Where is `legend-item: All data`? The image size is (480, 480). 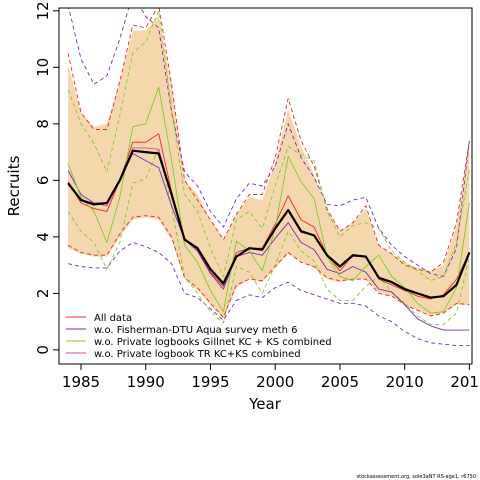 legend-item: All data is located at coordinates (99, 318).